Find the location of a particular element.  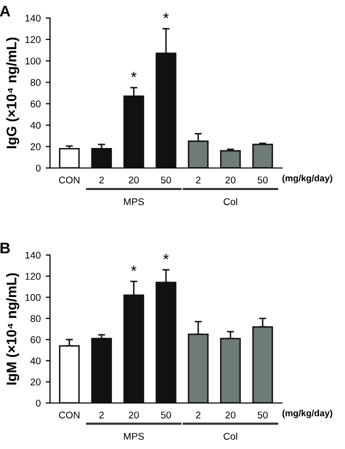

chart-title: A is located at coordinates (5, 11).